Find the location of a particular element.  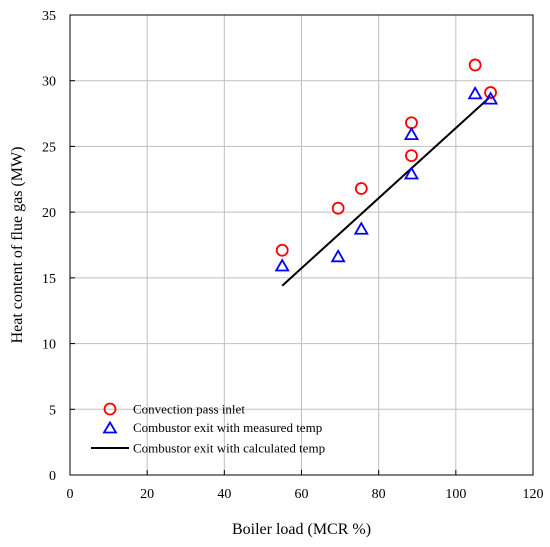

legend-marker-convection is located at coordinates (110, 409).